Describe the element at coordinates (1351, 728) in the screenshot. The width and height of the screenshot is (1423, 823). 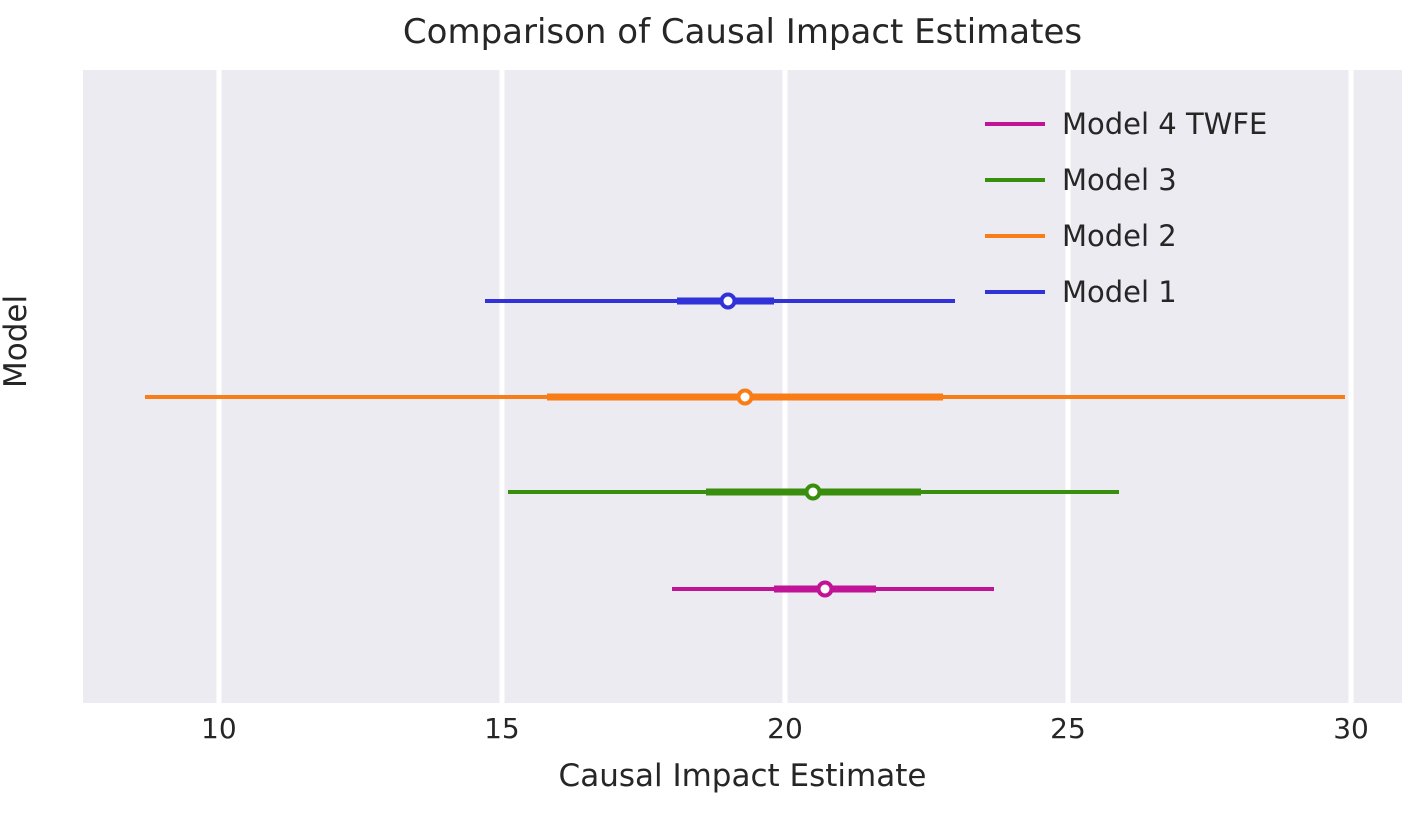
I see `x-tick-label-30: 30` at that location.